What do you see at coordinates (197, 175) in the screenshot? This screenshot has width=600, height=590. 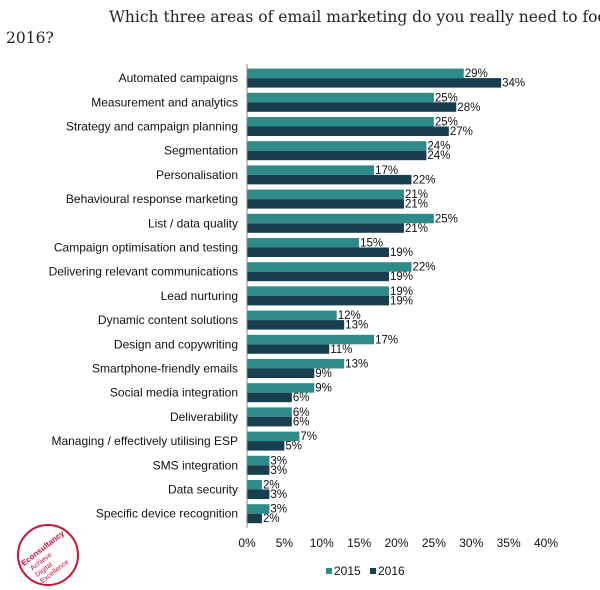 I see `category-label: Personalisation` at bounding box center [197, 175].